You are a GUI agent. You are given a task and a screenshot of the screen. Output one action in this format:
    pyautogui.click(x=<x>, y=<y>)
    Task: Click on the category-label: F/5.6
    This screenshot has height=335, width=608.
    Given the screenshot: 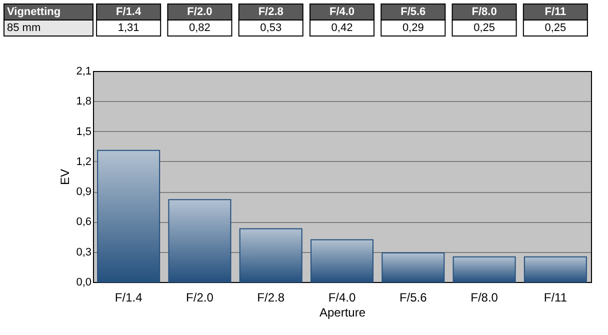 What is the action you would take?
    pyautogui.click(x=413, y=12)
    